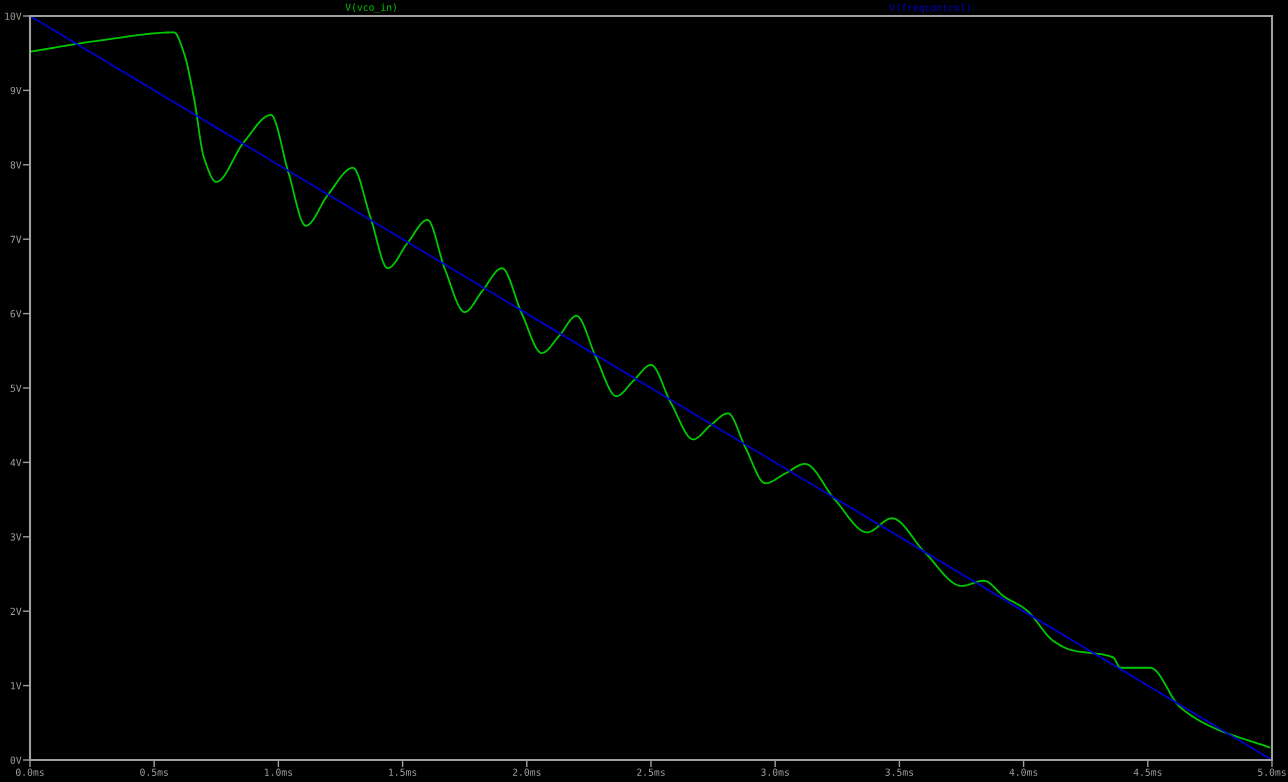 The image size is (1288, 782). What do you see at coordinates (154, 772) in the screenshot?
I see `x-tick-label: 0.5ms` at bounding box center [154, 772].